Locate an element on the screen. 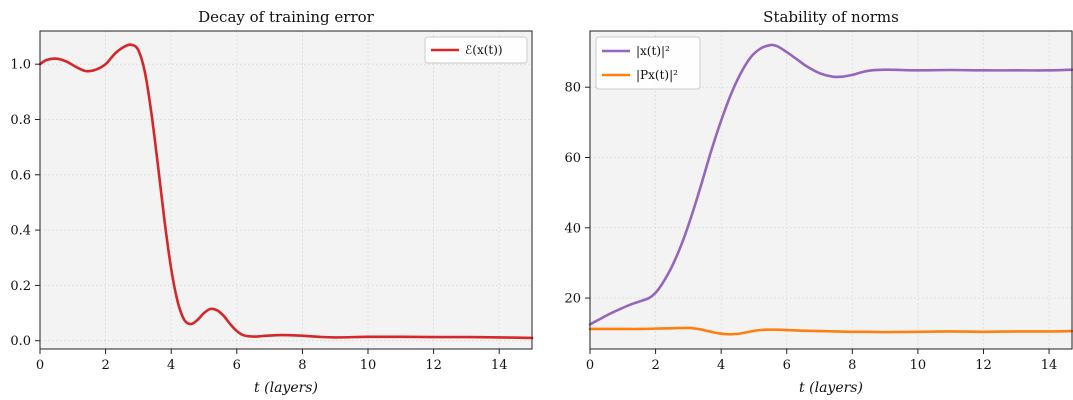  left-chart-title: Decay of training error is located at coordinates (286, 17).